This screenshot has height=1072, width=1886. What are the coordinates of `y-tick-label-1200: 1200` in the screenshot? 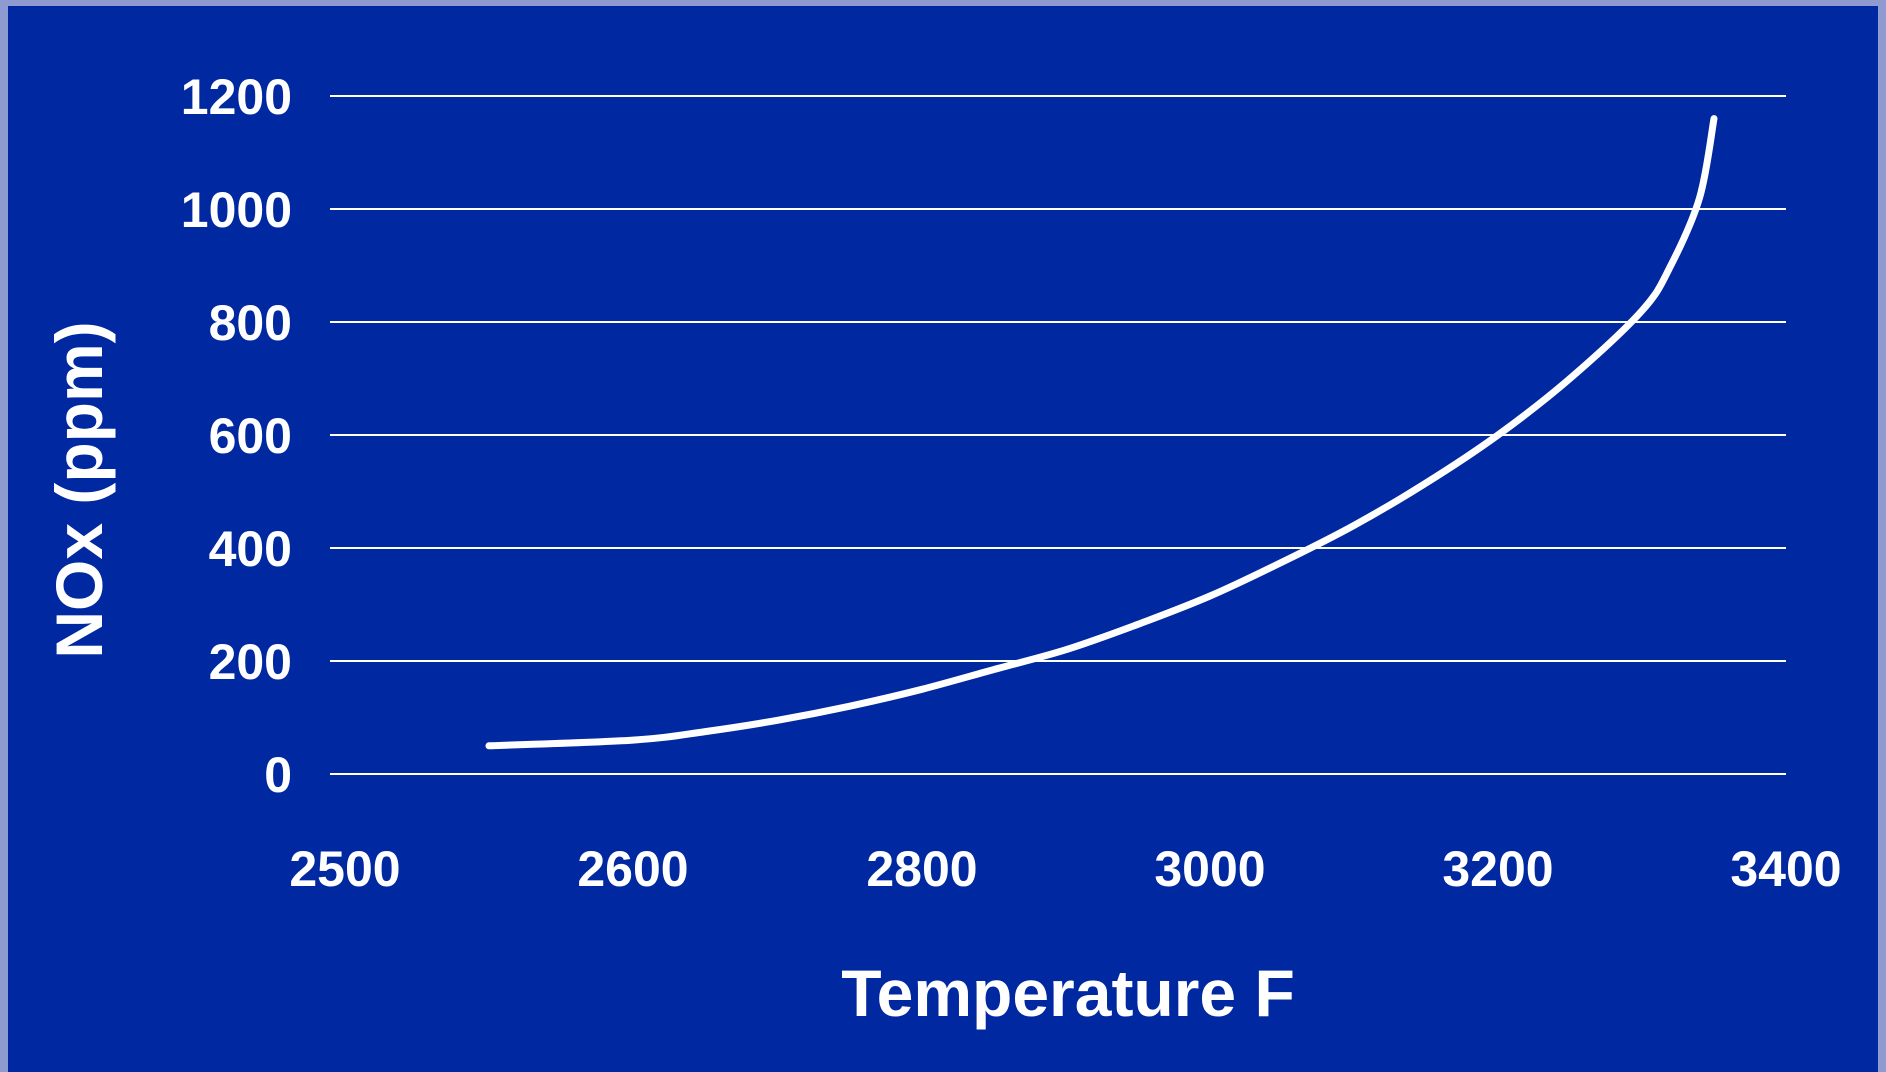 It's located at (236, 97).